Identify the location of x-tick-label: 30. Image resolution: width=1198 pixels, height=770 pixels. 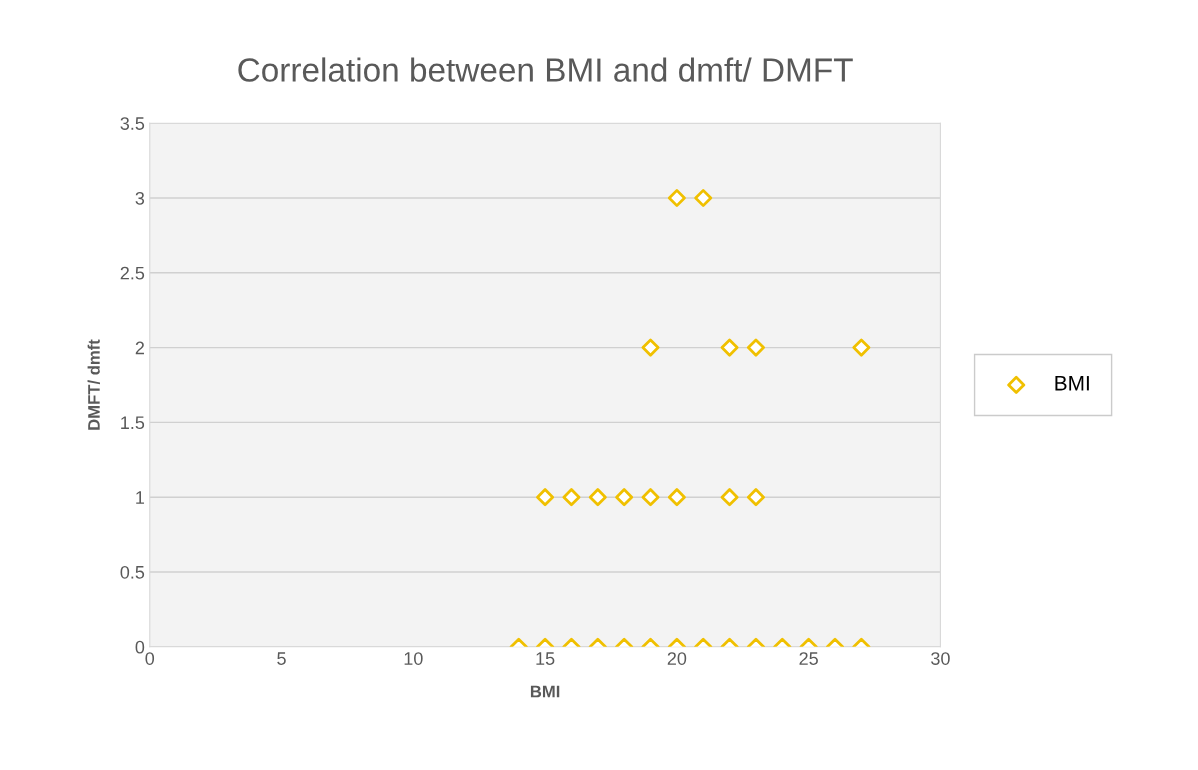
(940, 658).